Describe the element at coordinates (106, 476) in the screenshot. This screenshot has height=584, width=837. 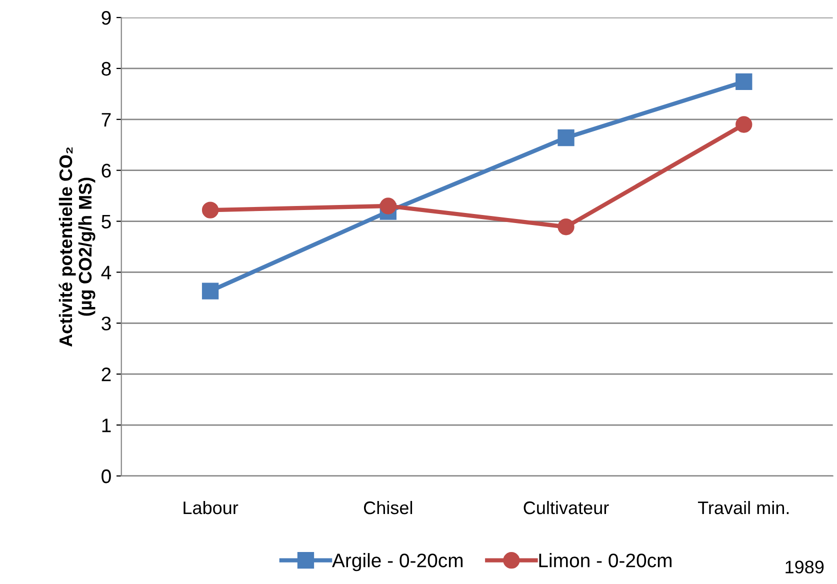
I see `y-tick-label: 0` at that location.